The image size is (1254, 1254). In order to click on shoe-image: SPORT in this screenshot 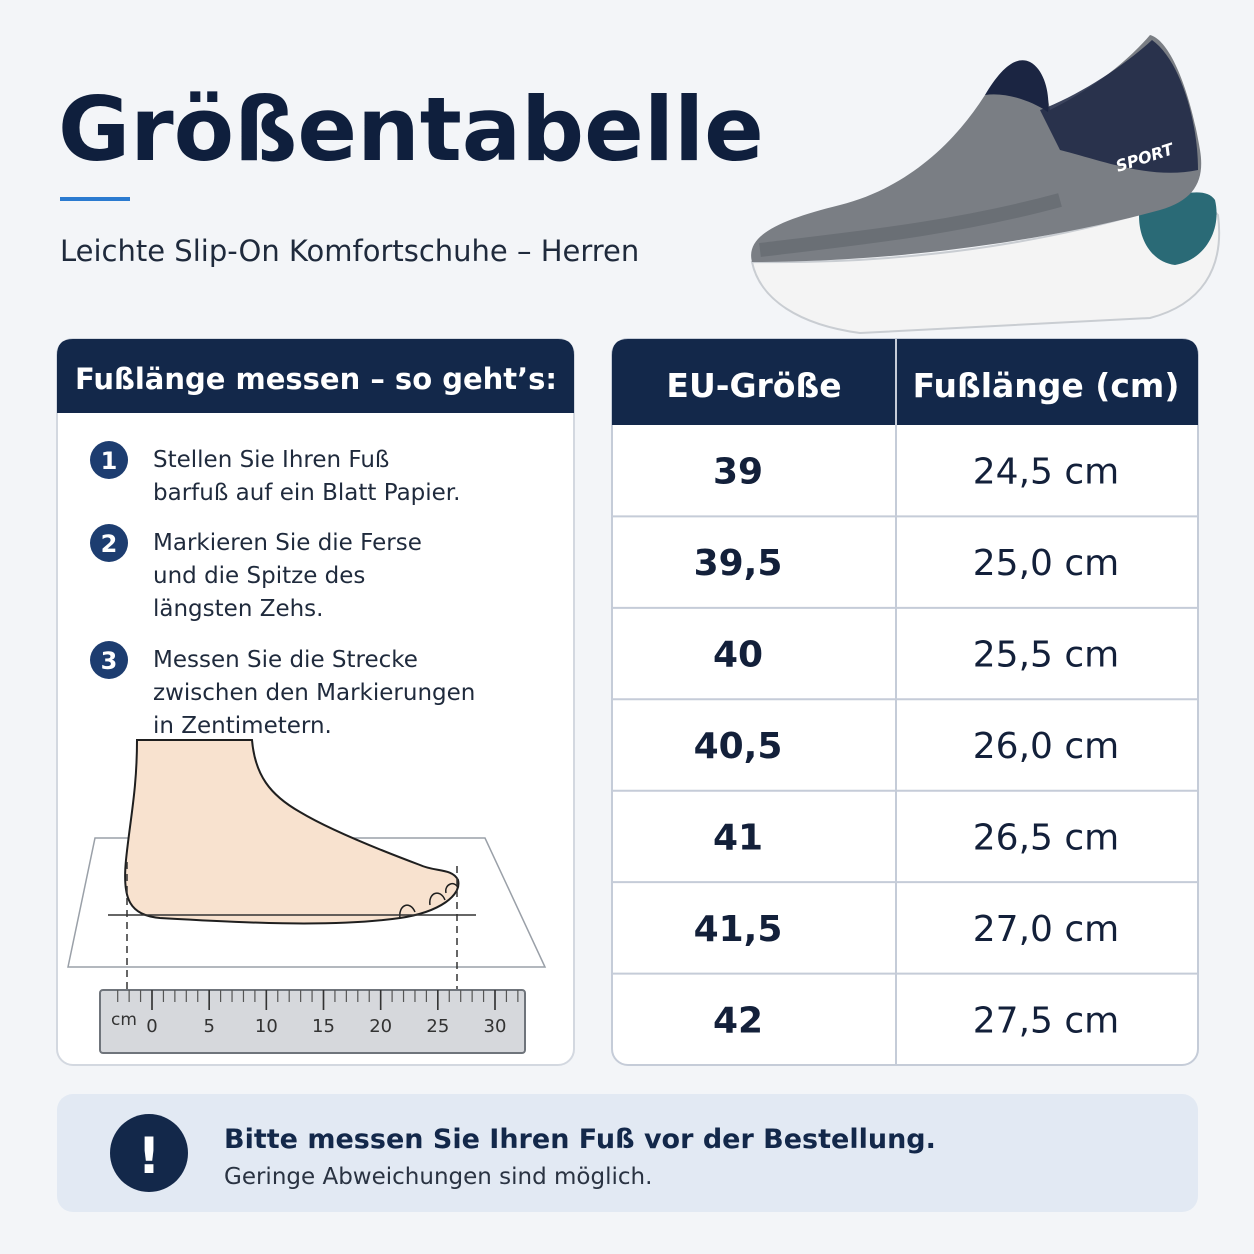, I will do `click(985, 185)`.